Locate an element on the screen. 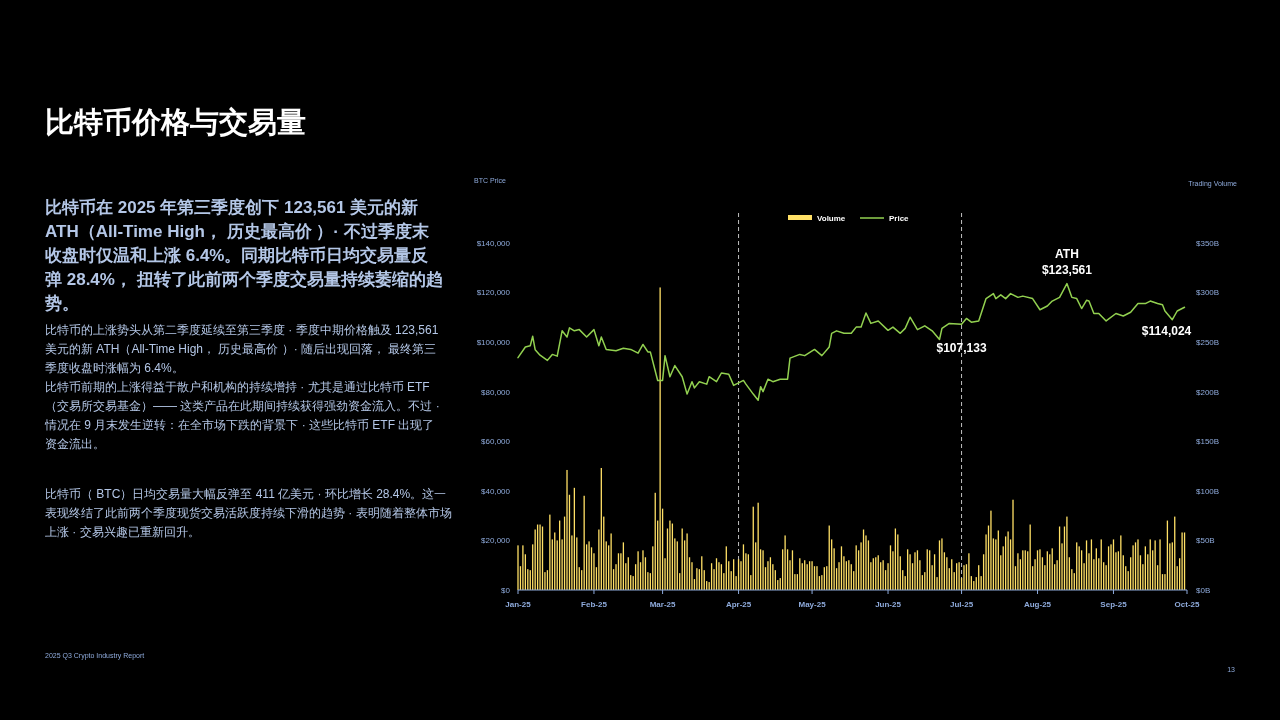  x-tick-label: Apr-25 is located at coordinates (738, 604).